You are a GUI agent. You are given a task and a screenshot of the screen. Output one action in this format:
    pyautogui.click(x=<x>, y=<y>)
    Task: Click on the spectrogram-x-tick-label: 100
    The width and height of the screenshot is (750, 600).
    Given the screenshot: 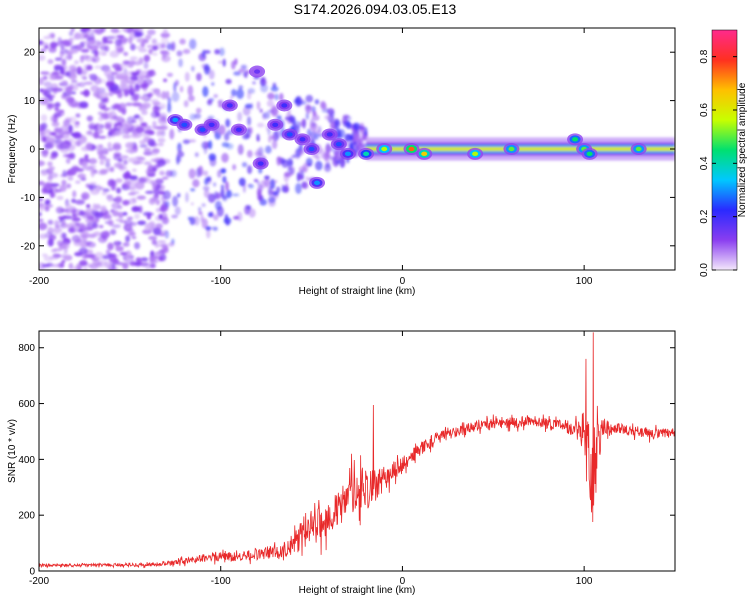 What is the action you would take?
    pyautogui.click(x=584, y=281)
    